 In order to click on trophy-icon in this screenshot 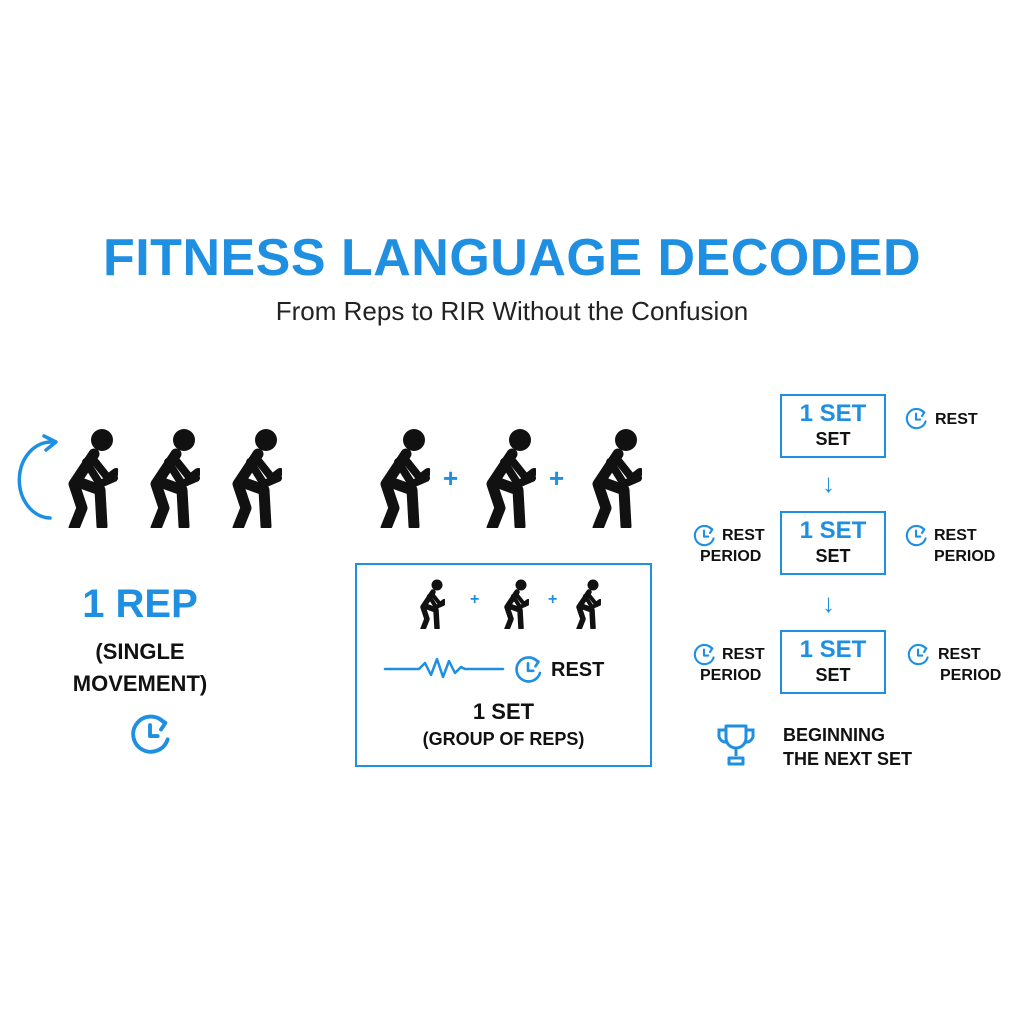, I will do `click(736, 745)`.